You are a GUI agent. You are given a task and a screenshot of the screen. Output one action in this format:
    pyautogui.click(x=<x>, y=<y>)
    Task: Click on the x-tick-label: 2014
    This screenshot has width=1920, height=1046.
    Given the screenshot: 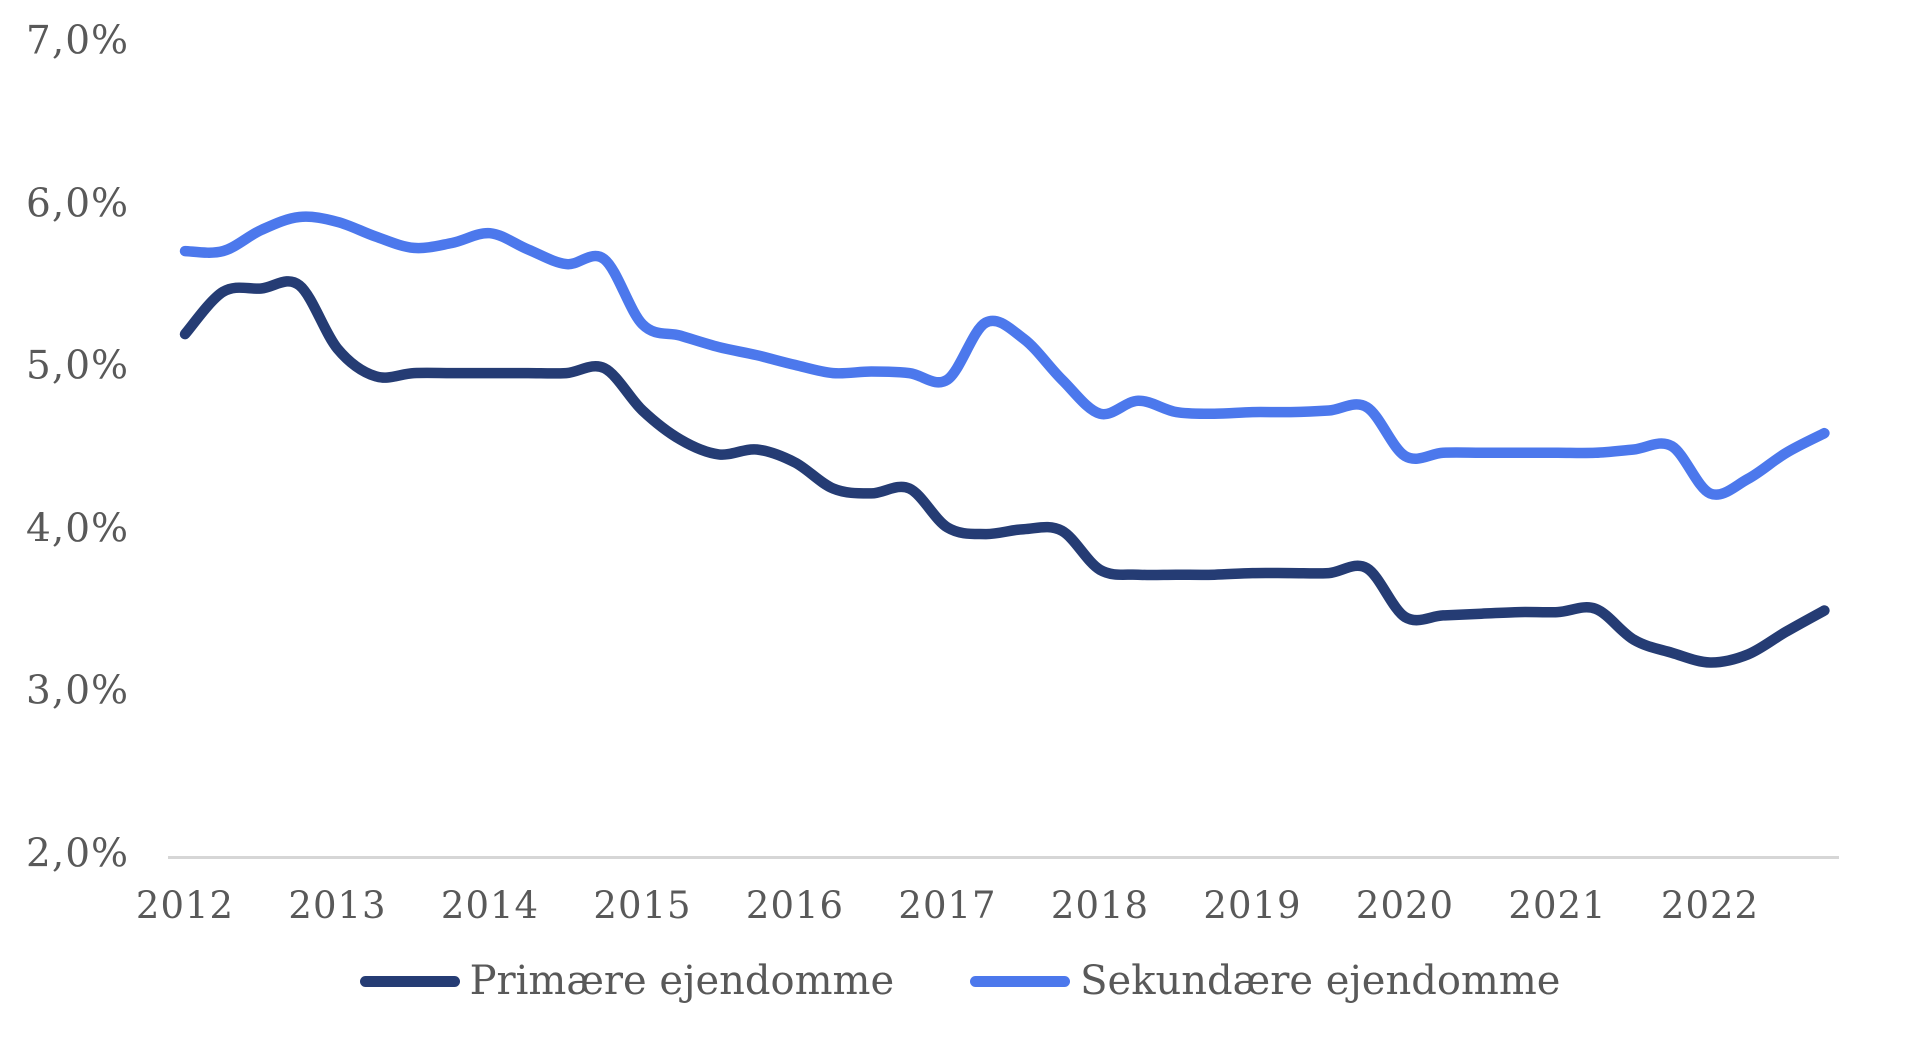 What is the action you would take?
    pyautogui.click(x=490, y=905)
    